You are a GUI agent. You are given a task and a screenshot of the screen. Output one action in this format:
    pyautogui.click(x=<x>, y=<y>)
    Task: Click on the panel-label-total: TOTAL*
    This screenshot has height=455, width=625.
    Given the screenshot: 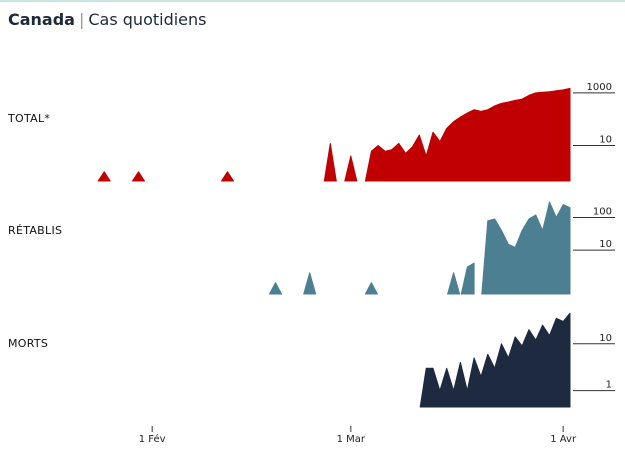 What is the action you would take?
    pyautogui.click(x=29, y=118)
    